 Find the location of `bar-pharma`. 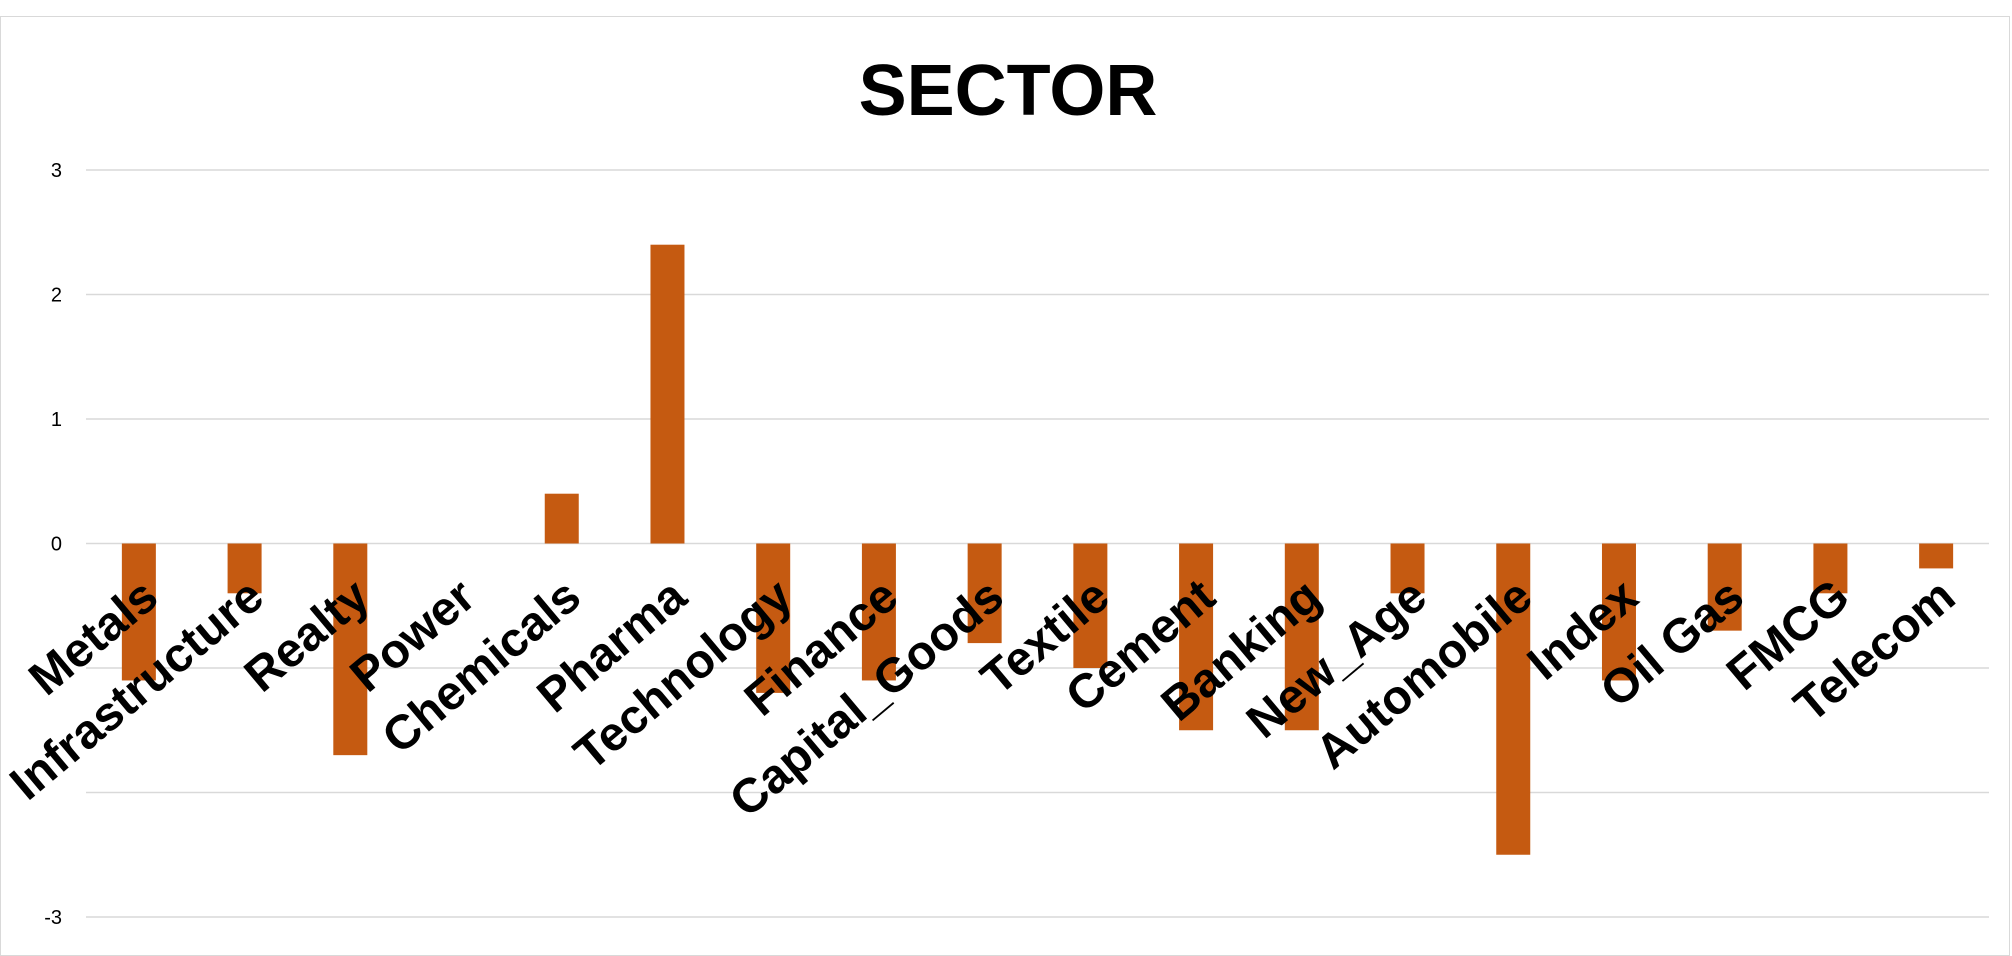

bar-pharma is located at coordinates (667, 394).